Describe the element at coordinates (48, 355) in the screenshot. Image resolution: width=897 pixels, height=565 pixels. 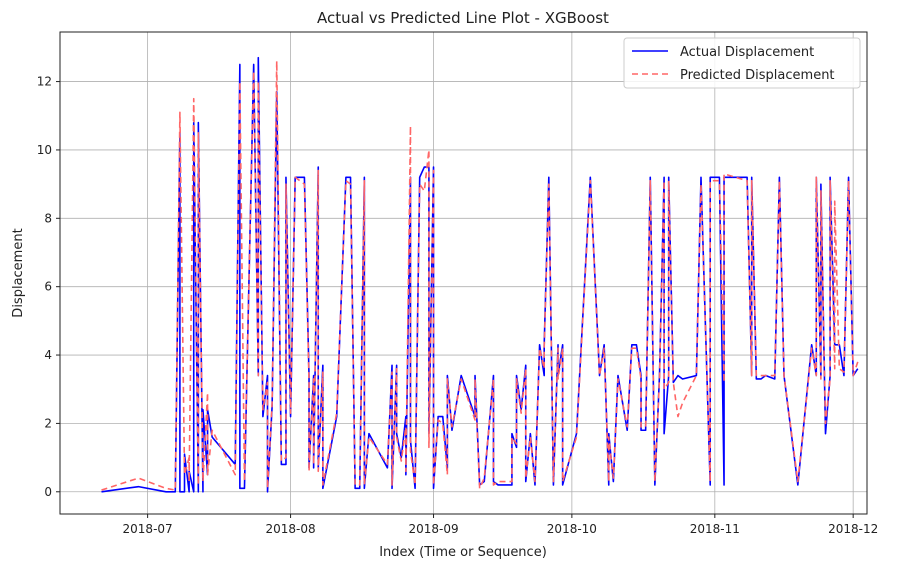
I see `y-tick-label: 4` at that location.